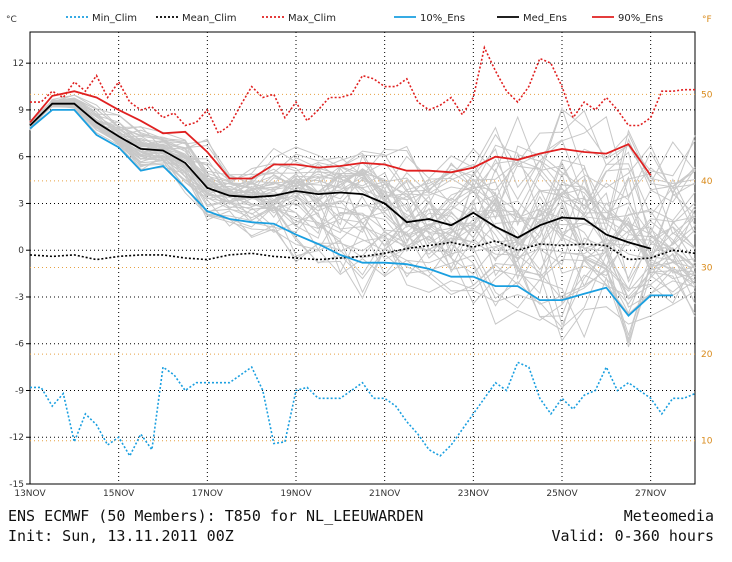 This screenshot has height=562, width=732. I want to click on series-max-clim, so click(362, 90).